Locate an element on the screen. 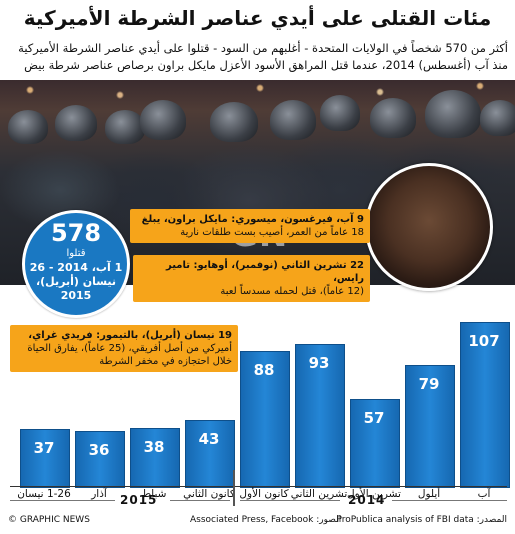 The height and width of the screenshot is (534, 515). year-label-2015: 2015 is located at coordinates (139, 500).